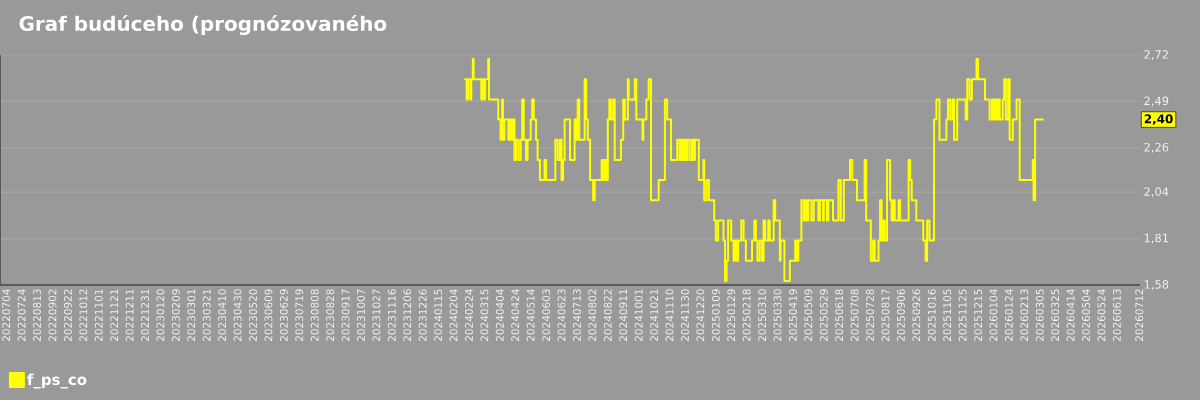 This screenshot has width=1200, height=400. I want to click on x-tick-label: 20251016, so click(931, 315).